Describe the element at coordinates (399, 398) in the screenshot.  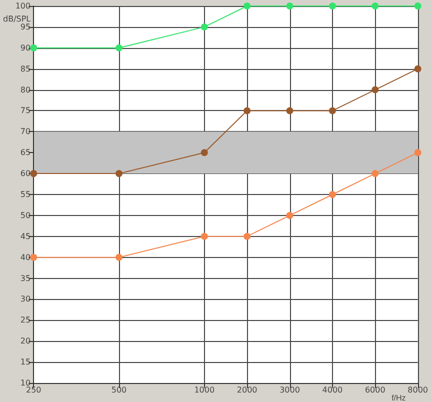
I see `x-axis-title: f/Hz` at that location.